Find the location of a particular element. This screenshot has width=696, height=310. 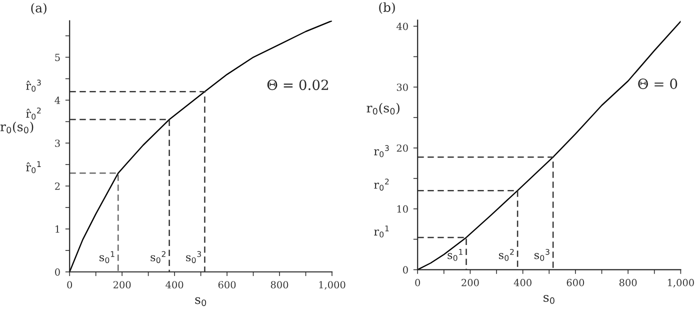

annotation: r$_{0}$$^{3}$ is located at coordinates (381, 151).